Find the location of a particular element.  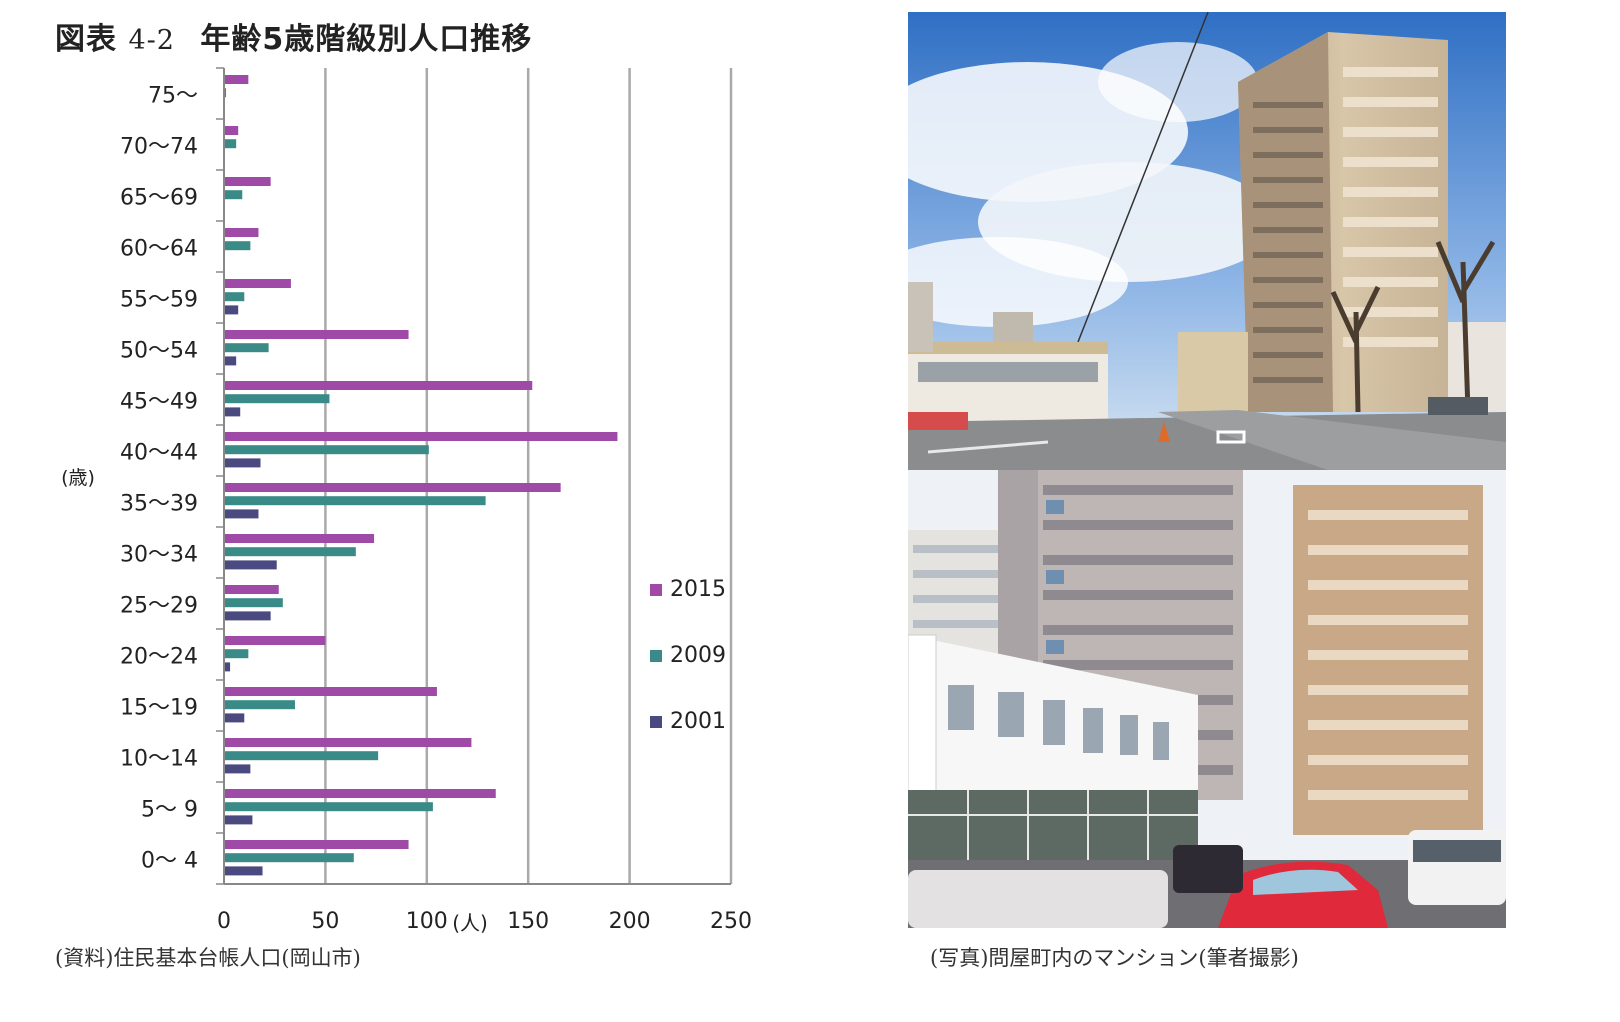

x-tick-label: 150 is located at coordinates (528, 921).